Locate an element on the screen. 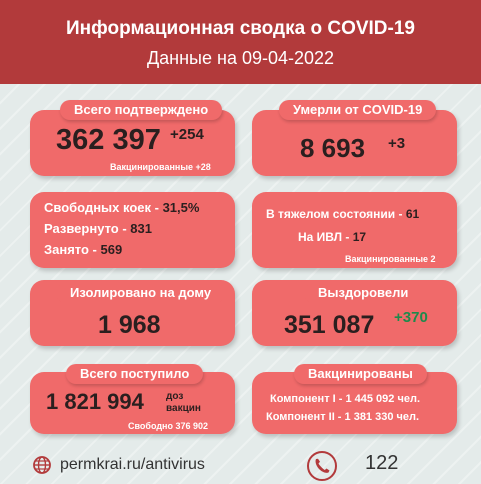  severe-vaccinated-note: Вакцинированные 2 is located at coordinates (390, 259).